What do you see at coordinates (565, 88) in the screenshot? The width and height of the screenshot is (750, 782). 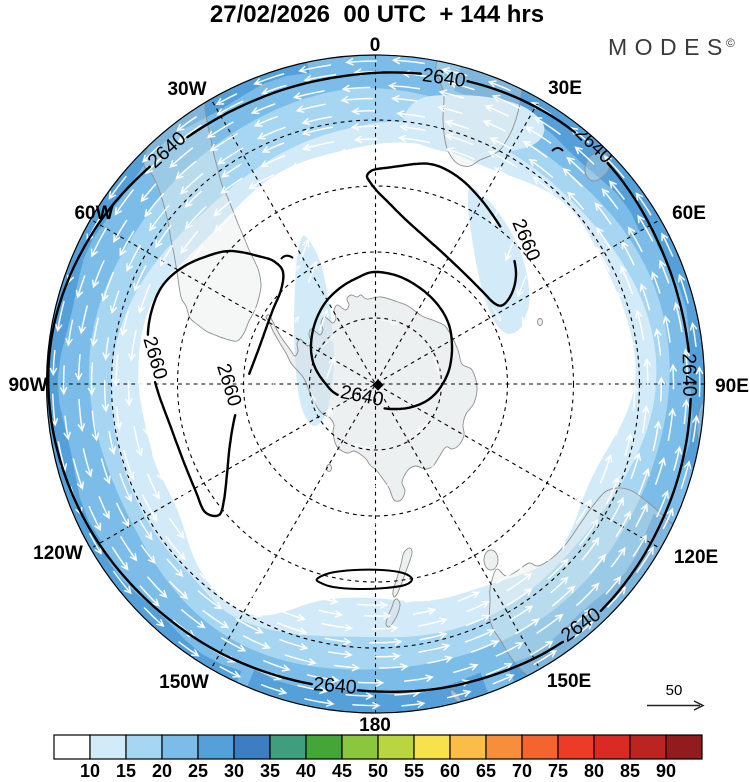 I see `svg-text: 30E` at bounding box center [565, 88].